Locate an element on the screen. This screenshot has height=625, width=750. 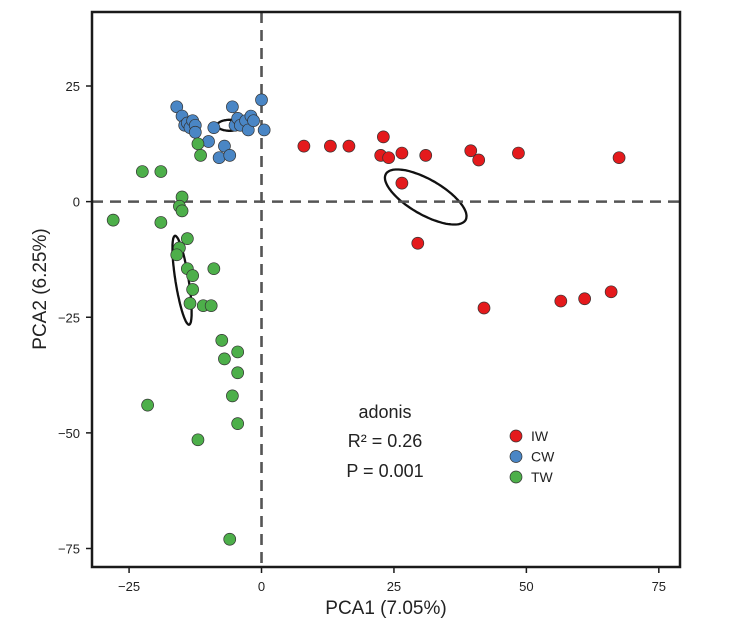
x-axis-title: PCA1 (7.05%) is located at coordinates (385, 608).